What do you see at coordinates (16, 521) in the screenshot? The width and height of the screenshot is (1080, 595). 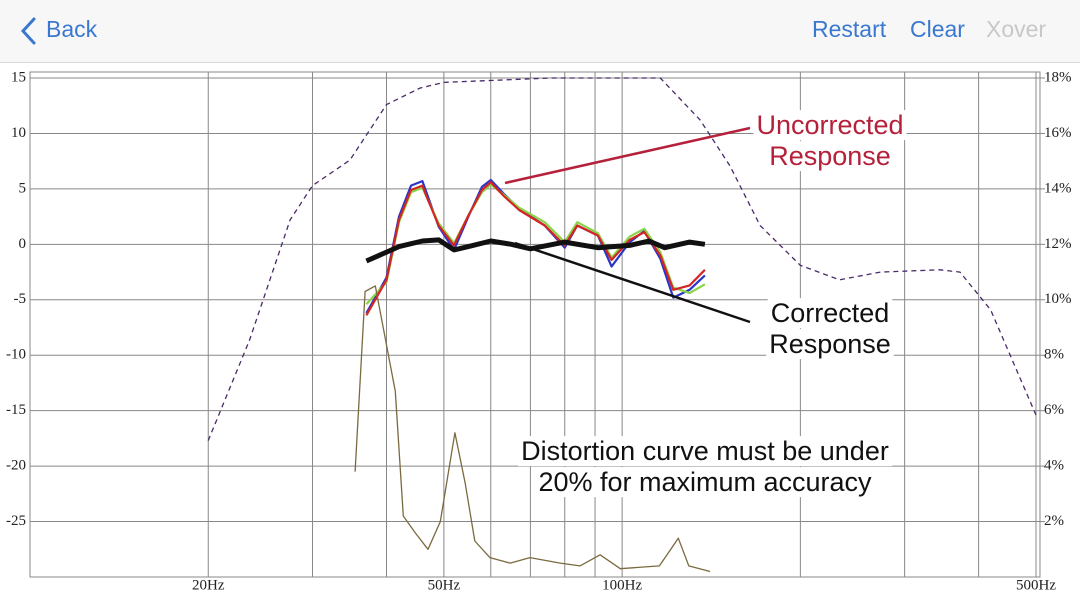 I see `y-tick-label: -25` at bounding box center [16, 521].